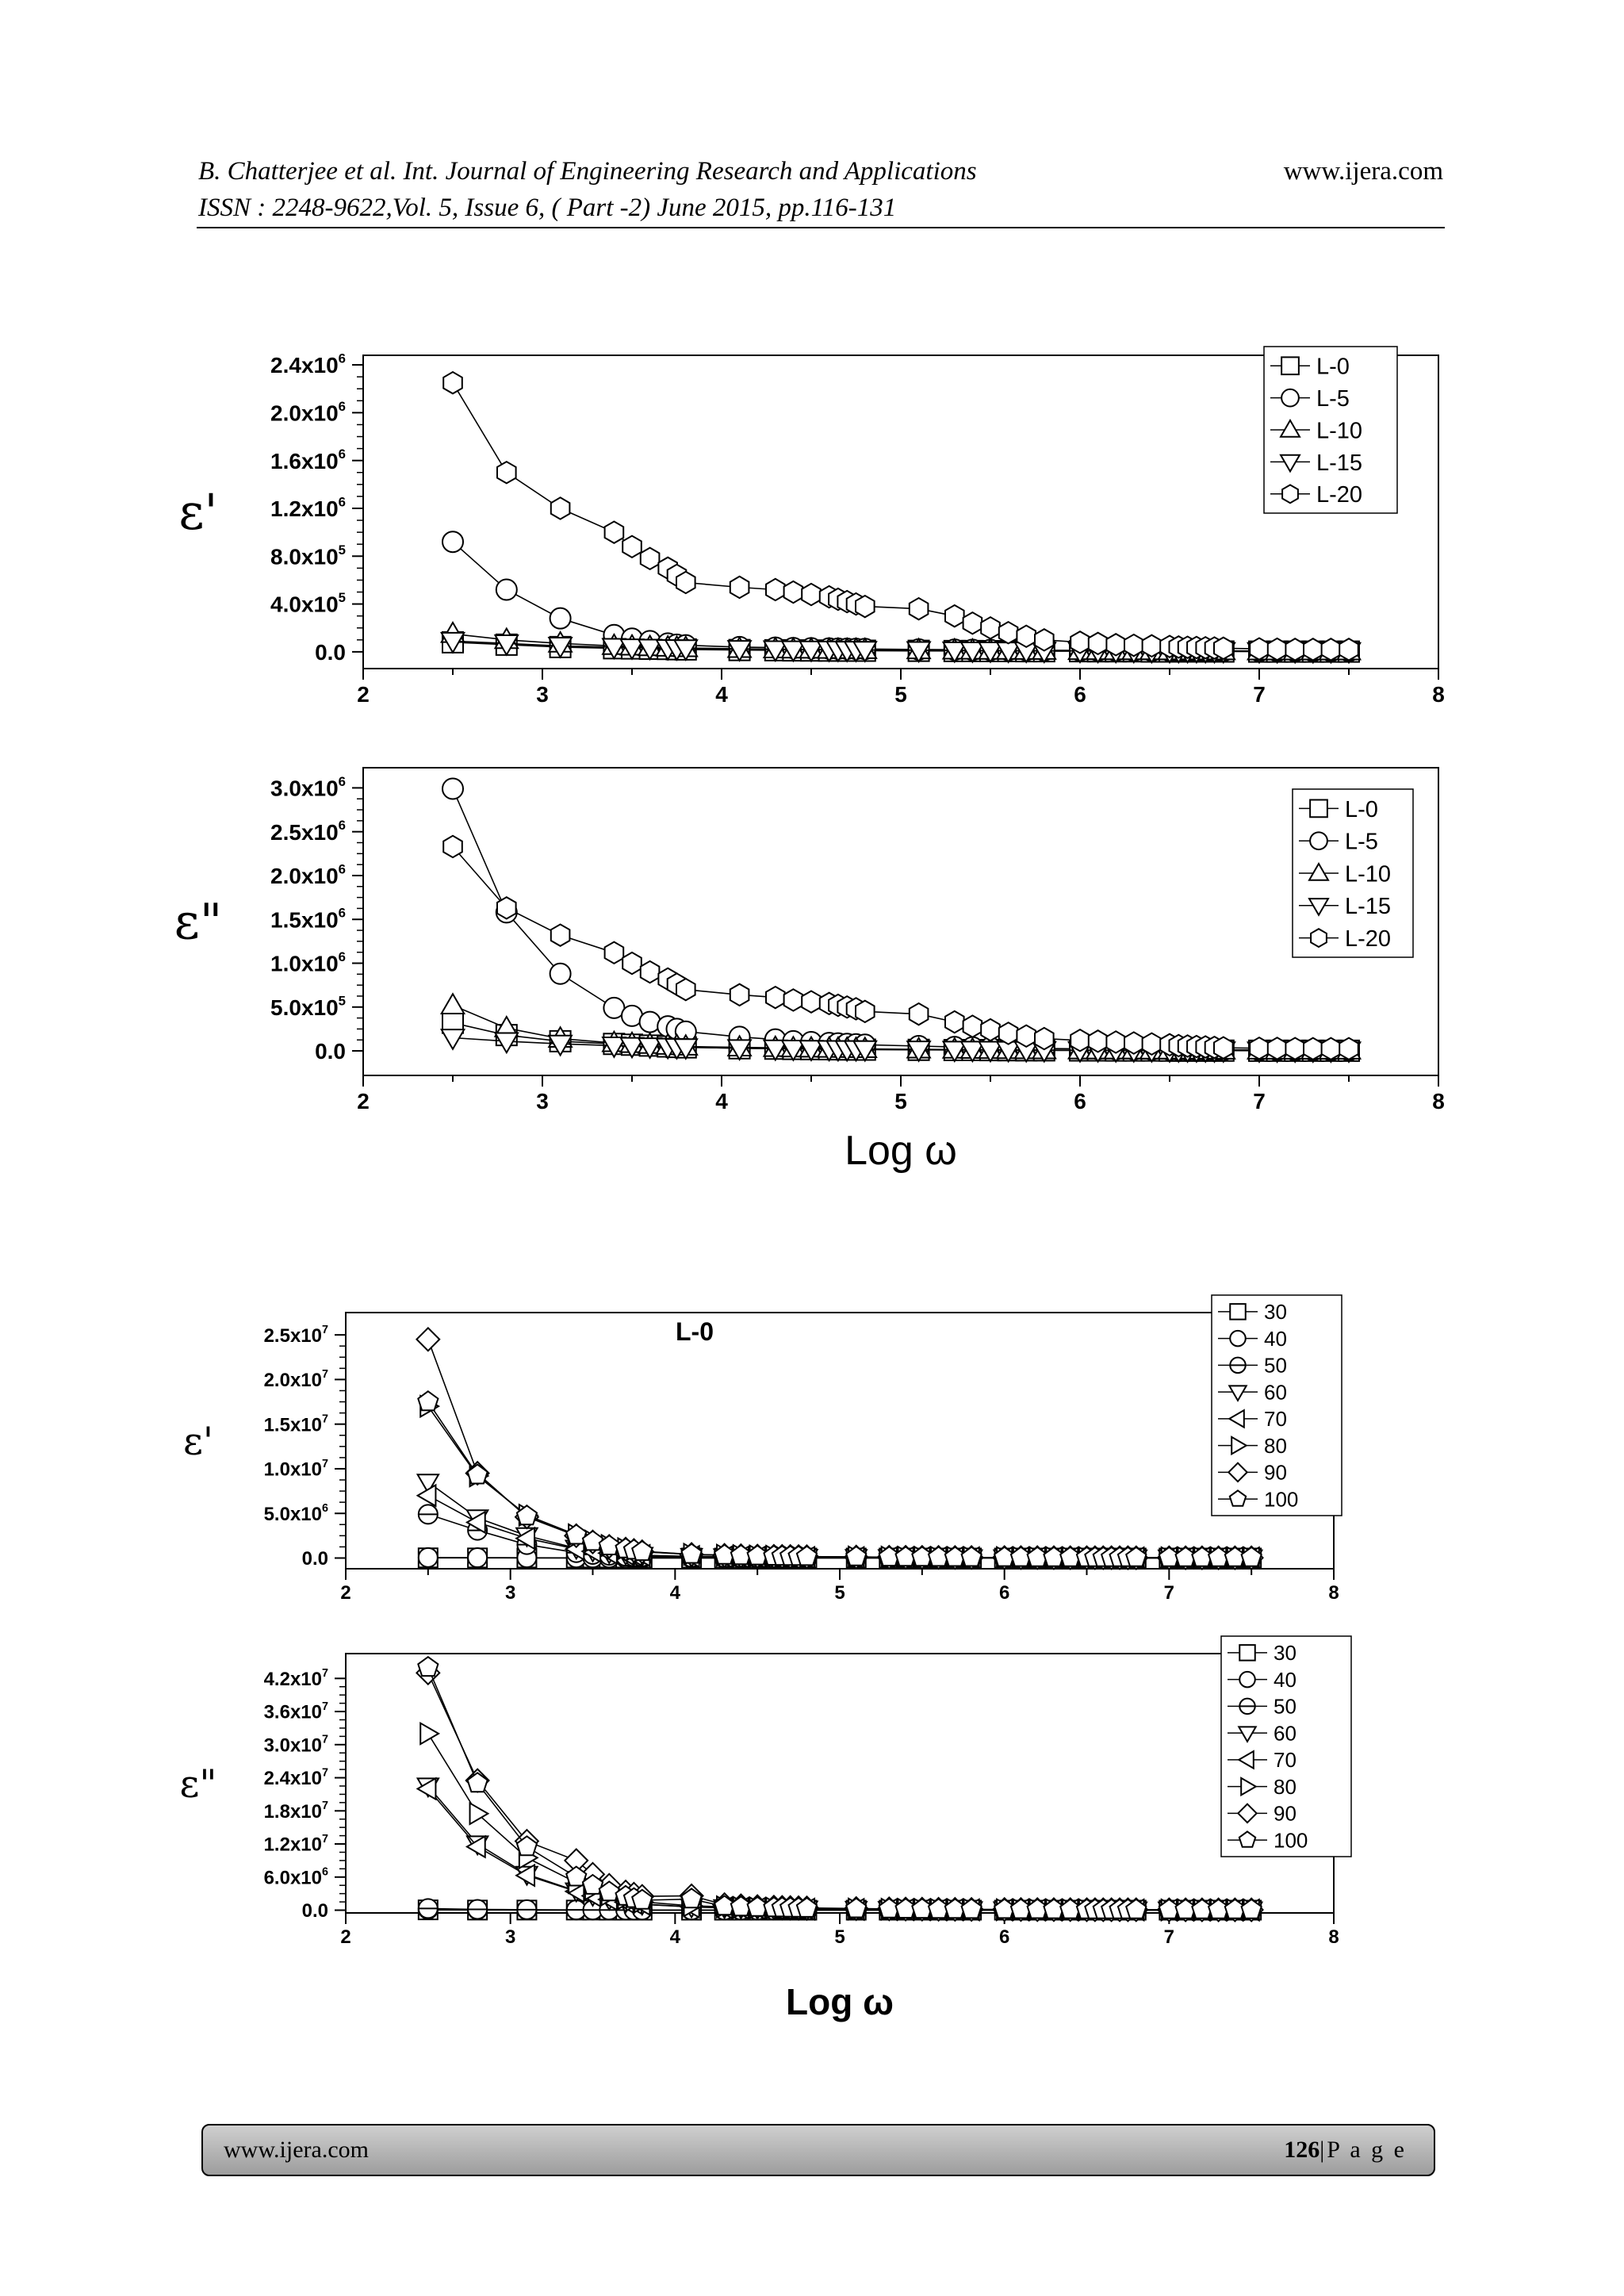 This screenshot has width=1624, height=2296. What do you see at coordinates (296, 1469) in the screenshot?
I see `y-tick-label: 1.0x10⁷` at bounding box center [296, 1469].